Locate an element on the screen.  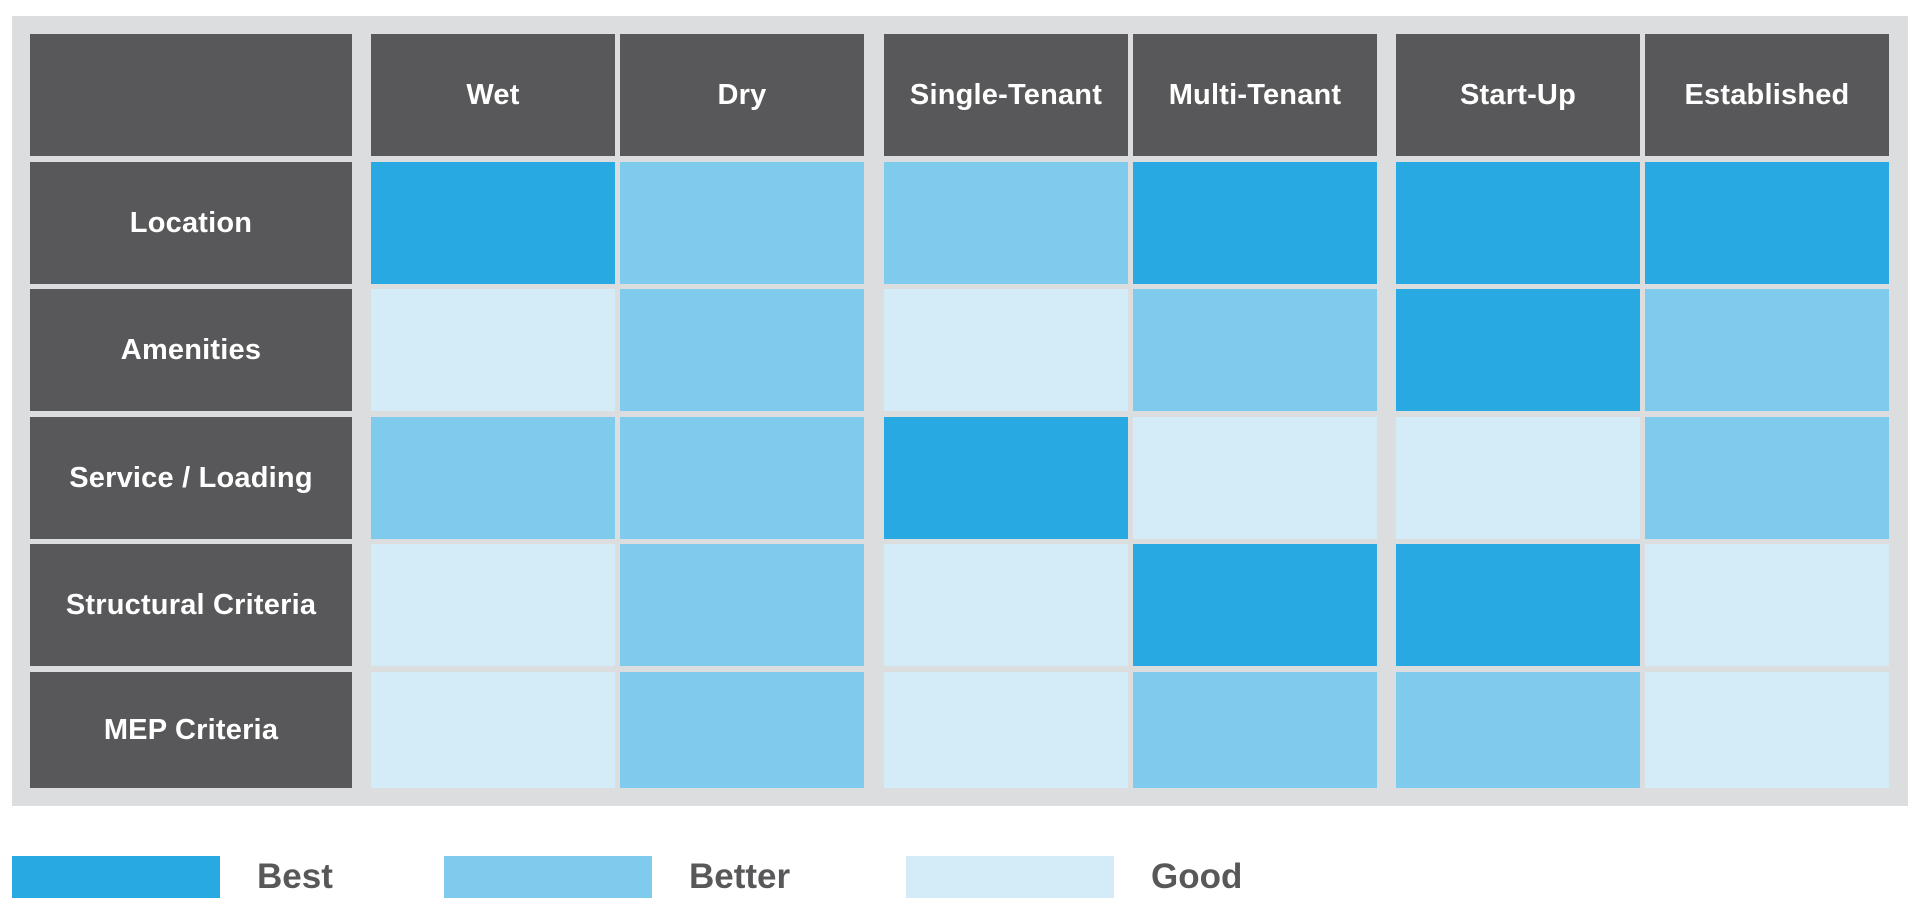
rating-cell-mep-criteria-start-up is located at coordinates (1518, 730).